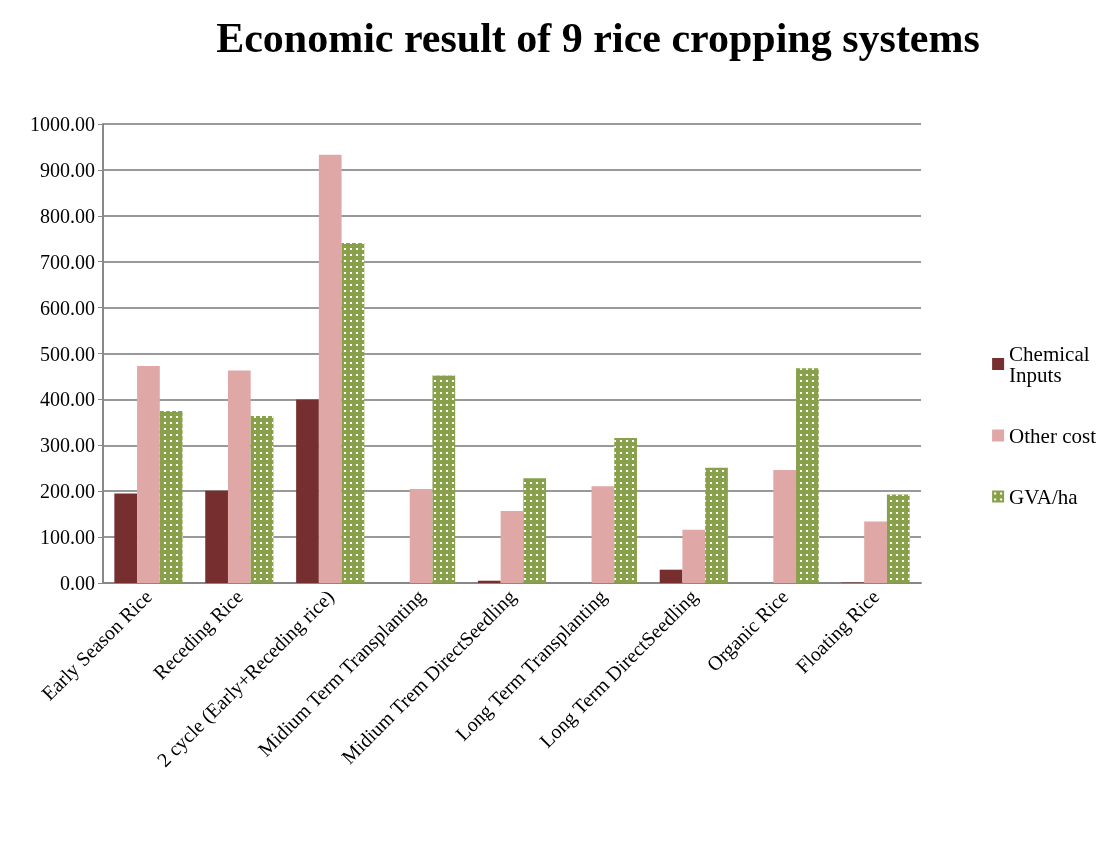 The height and width of the screenshot is (850, 1109). Describe the element at coordinates (62, 124) in the screenshot. I see `y-tick-label: 1000.00` at that location.